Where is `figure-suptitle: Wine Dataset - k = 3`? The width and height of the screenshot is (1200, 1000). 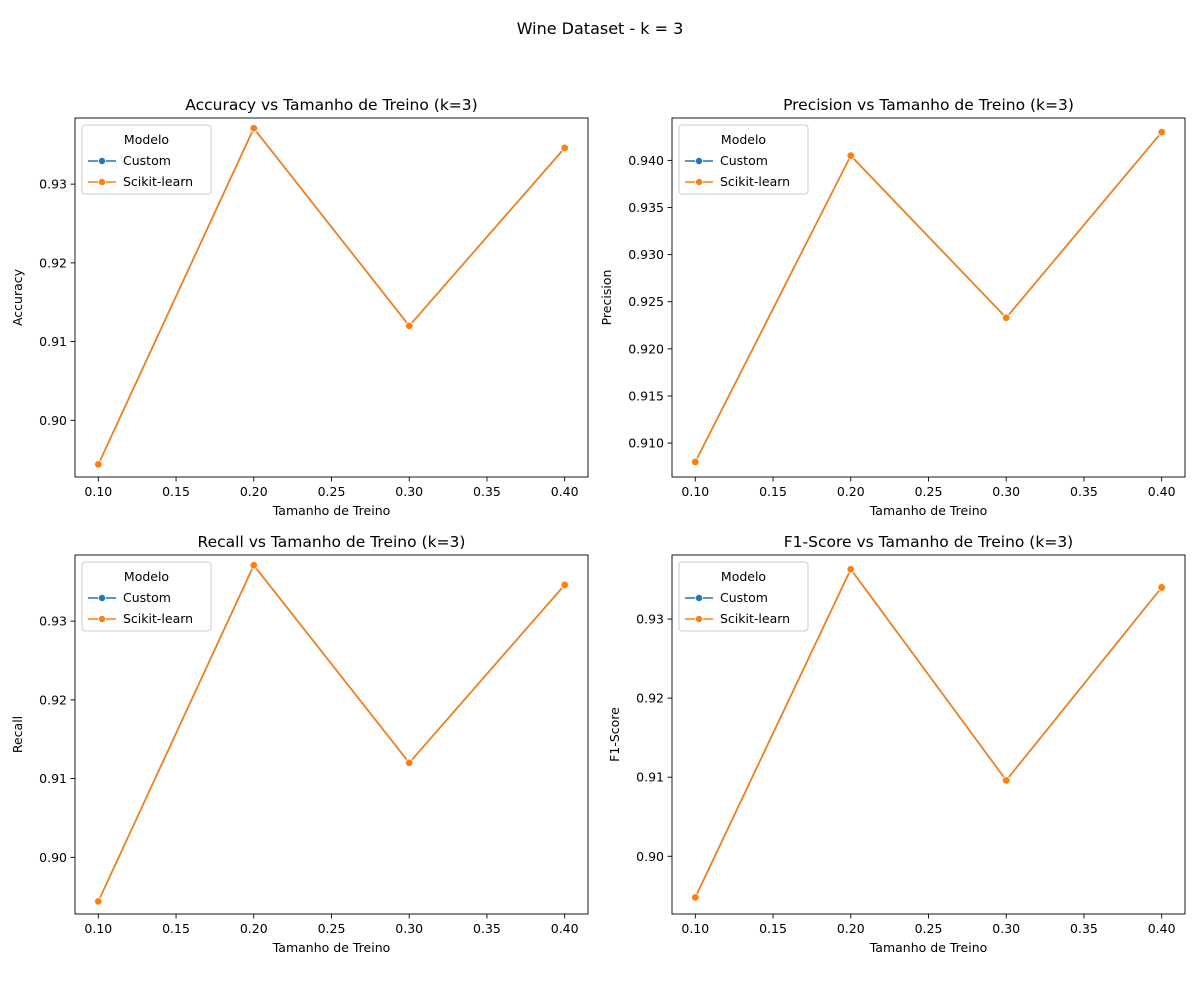
figure-suptitle: Wine Dataset - k = 3 is located at coordinates (600, 28).